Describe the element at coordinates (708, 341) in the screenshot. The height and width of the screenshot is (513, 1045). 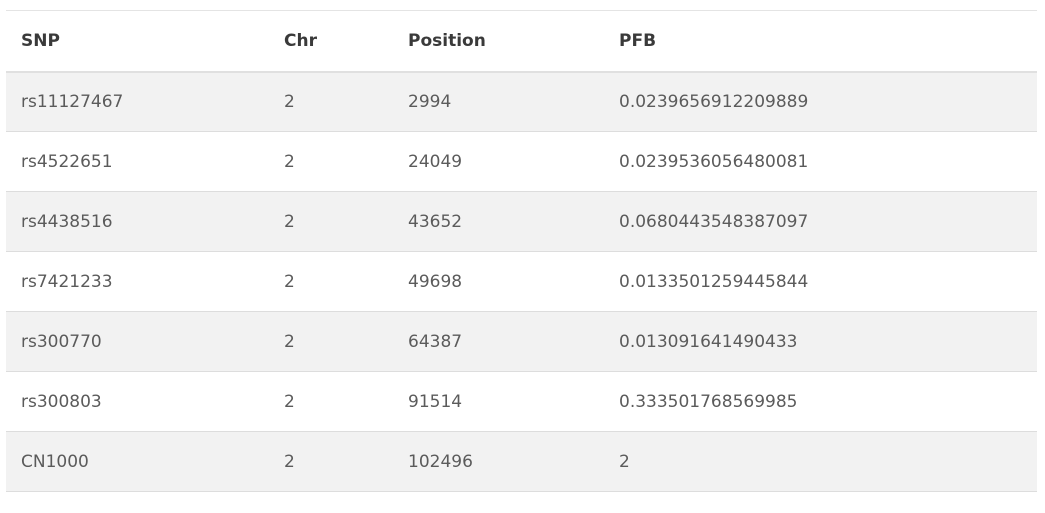
I see `cell-pfb: 0.013091641490433` at that location.